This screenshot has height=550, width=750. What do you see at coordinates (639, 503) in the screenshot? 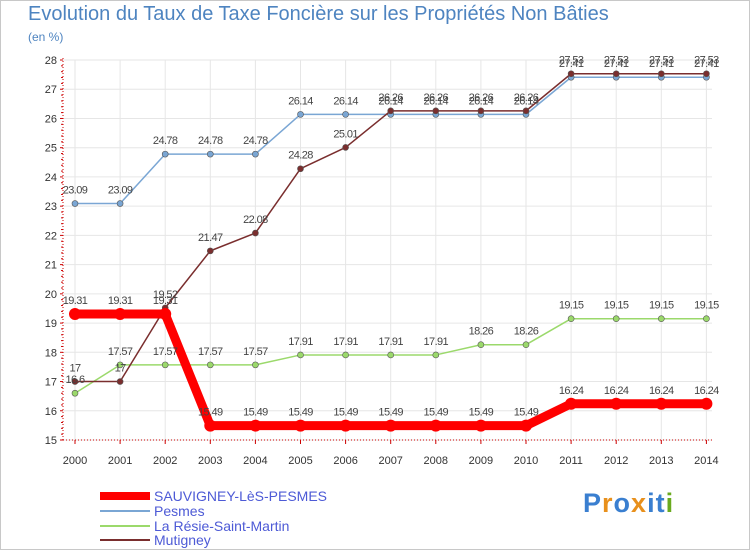
I see `logo-letter: x` at bounding box center [639, 503].